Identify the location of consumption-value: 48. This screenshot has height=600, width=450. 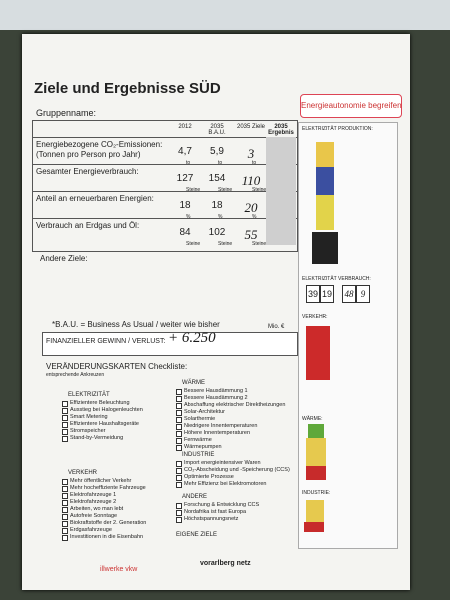
(349, 294).